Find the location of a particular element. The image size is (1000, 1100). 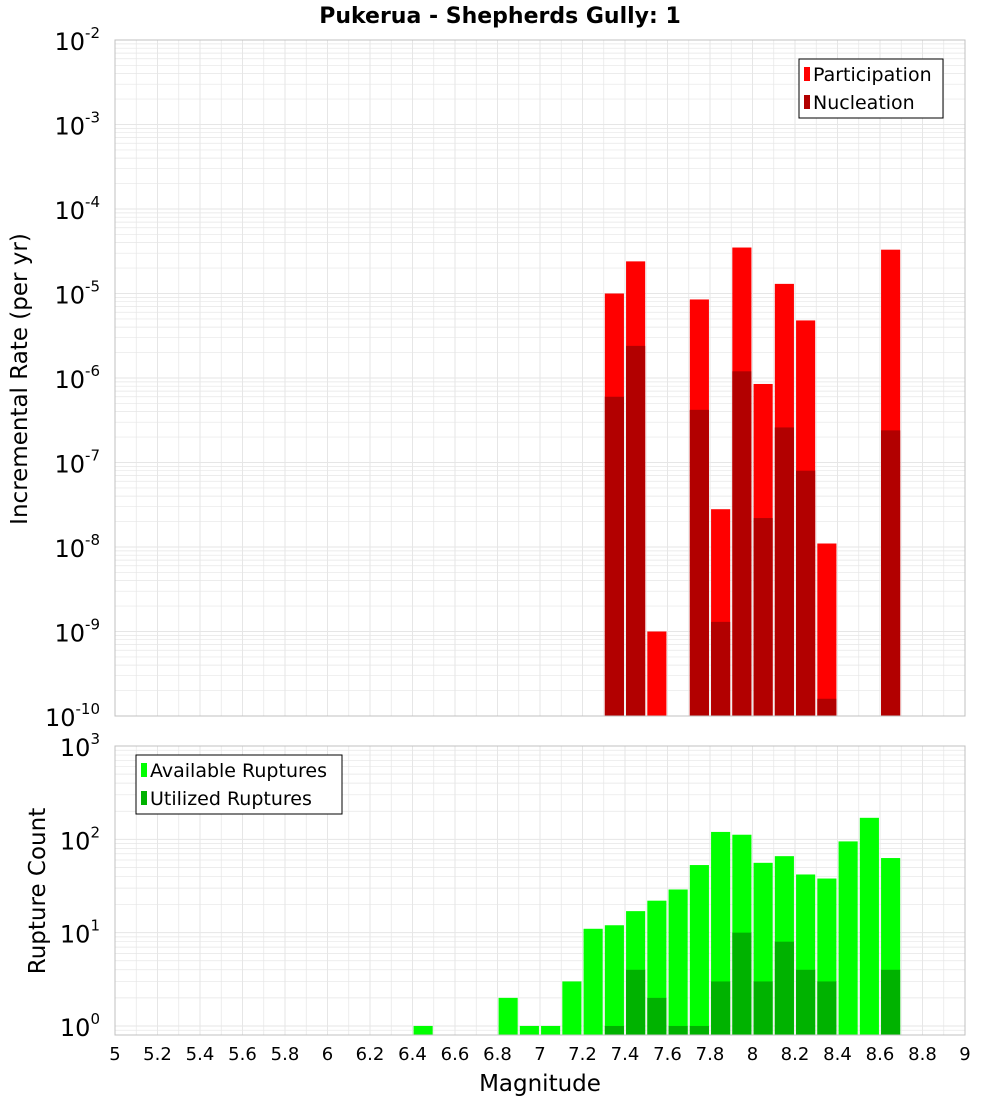

legend-label: Nucleation is located at coordinates (864, 103).